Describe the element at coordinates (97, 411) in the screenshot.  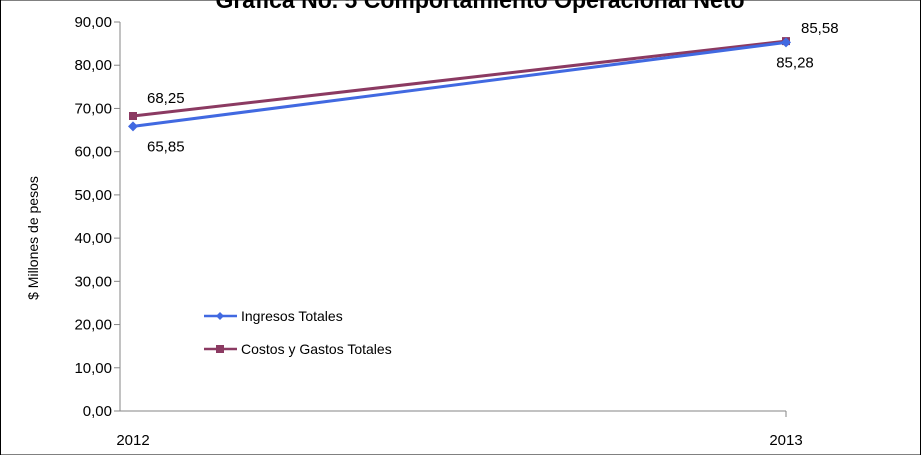
I see `y-tick-label: 0,00` at that location.